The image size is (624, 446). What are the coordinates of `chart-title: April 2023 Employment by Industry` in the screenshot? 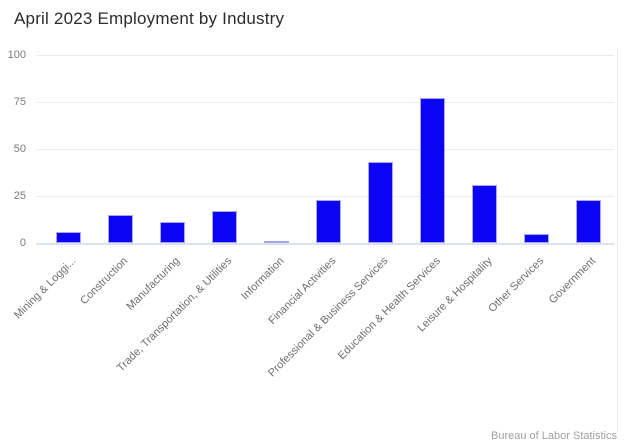 It's located at (149, 18).